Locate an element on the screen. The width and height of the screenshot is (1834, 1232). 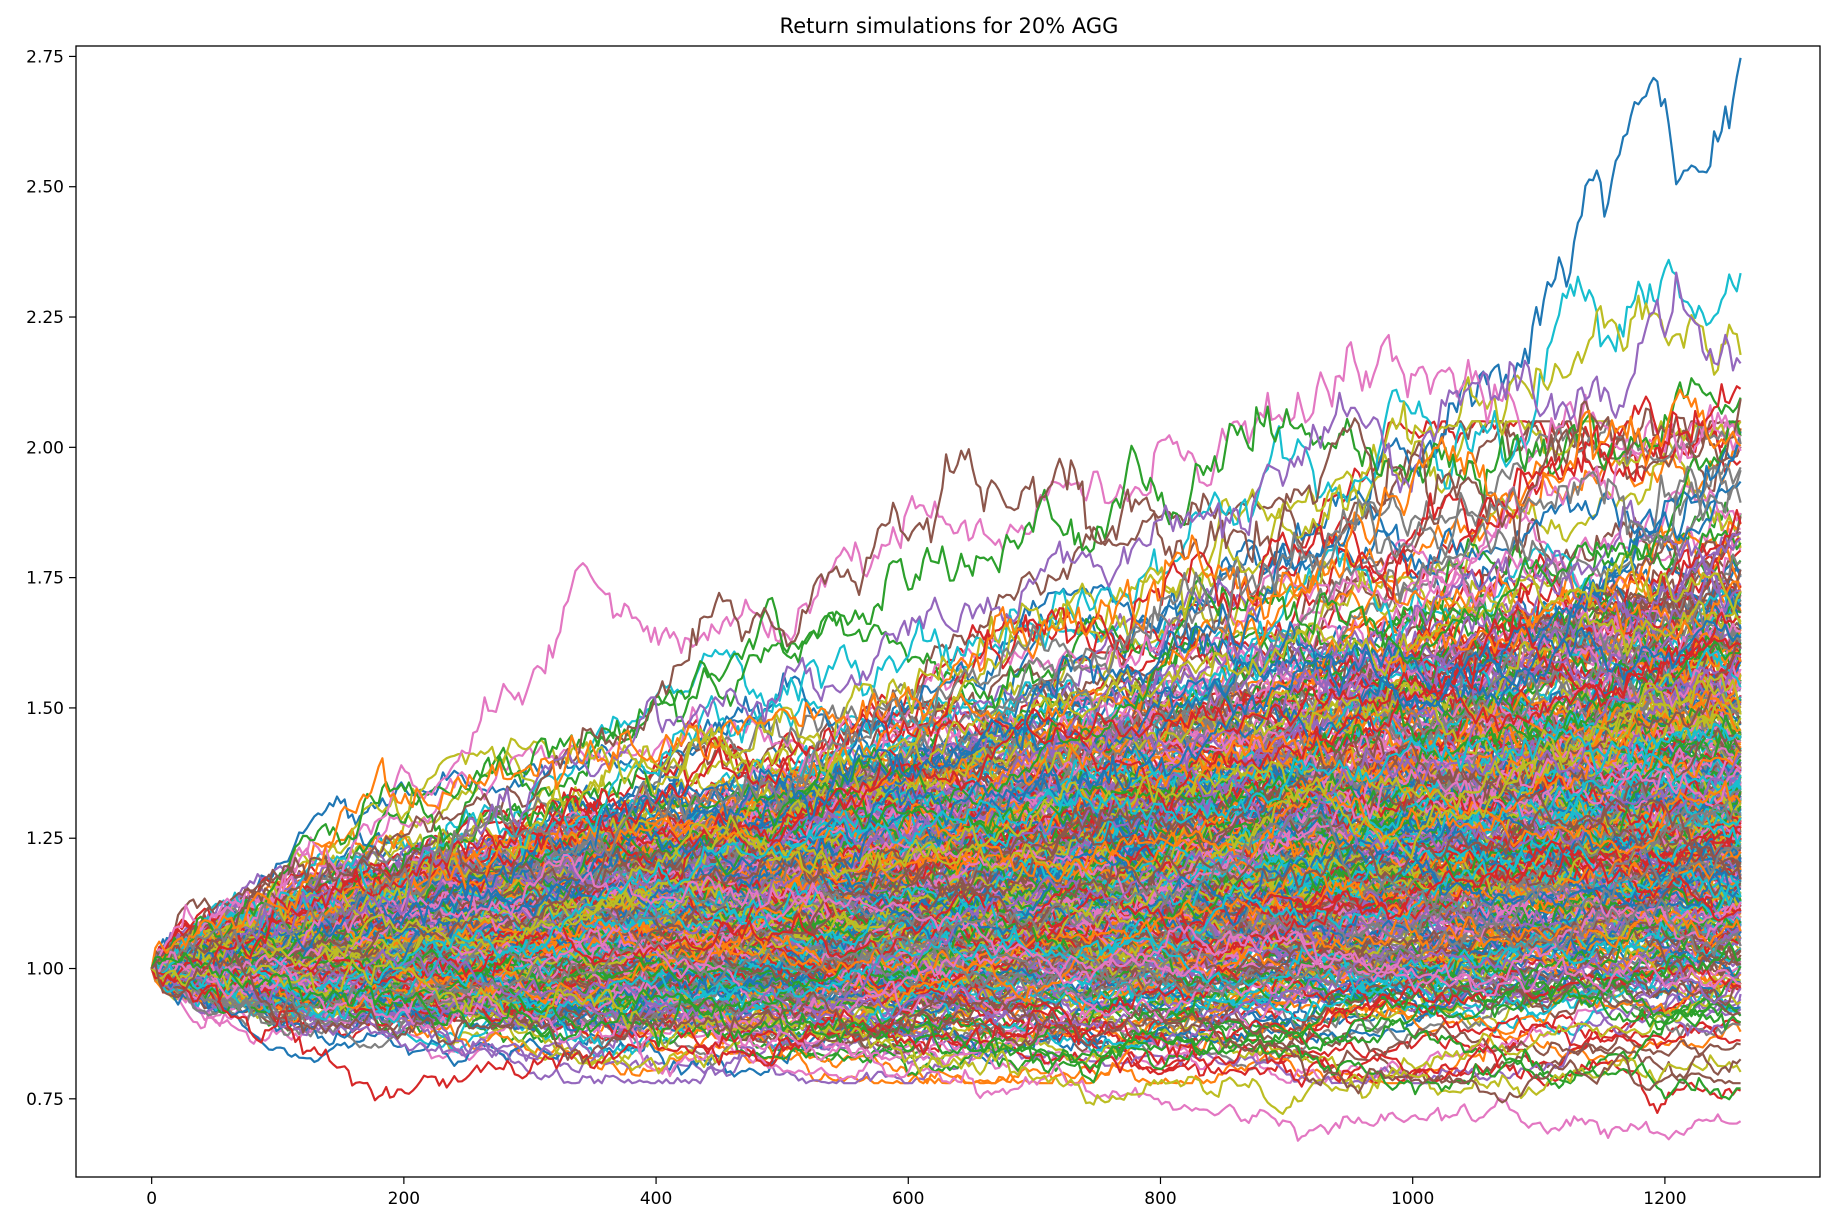
y-tick-label: 2.25 is located at coordinates (45, 318).